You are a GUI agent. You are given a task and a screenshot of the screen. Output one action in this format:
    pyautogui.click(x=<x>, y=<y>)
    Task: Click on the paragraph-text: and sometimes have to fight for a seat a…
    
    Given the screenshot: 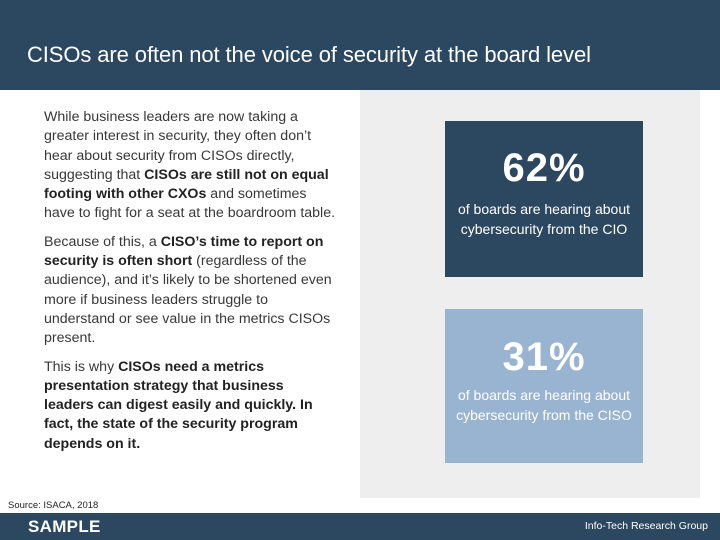 What is the action you would take?
    pyautogui.click(x=190, y=204)
    